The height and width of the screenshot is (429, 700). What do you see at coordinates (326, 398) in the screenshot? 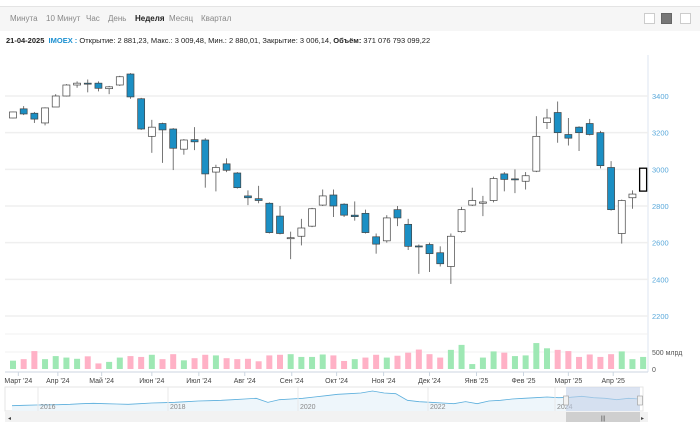
I see `navigator-line` at bounding box center [326, 398].